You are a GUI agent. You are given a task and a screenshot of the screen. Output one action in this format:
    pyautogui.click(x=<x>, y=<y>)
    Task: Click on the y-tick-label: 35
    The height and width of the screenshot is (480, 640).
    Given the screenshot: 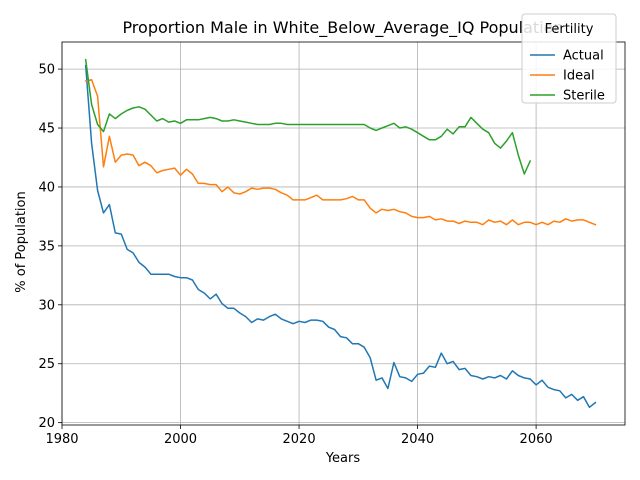 What is the action you would take?
    pyautogui.click(x=46, y=246)
    